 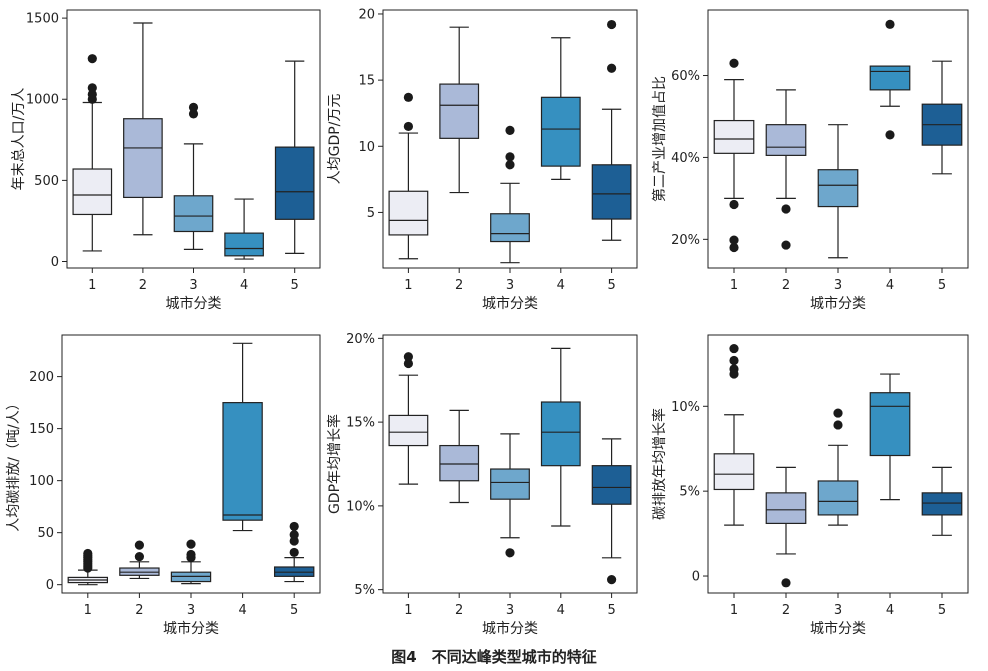 I want to click on y-axis-label: 人均GDP/万元, so click(x=335, y=139).